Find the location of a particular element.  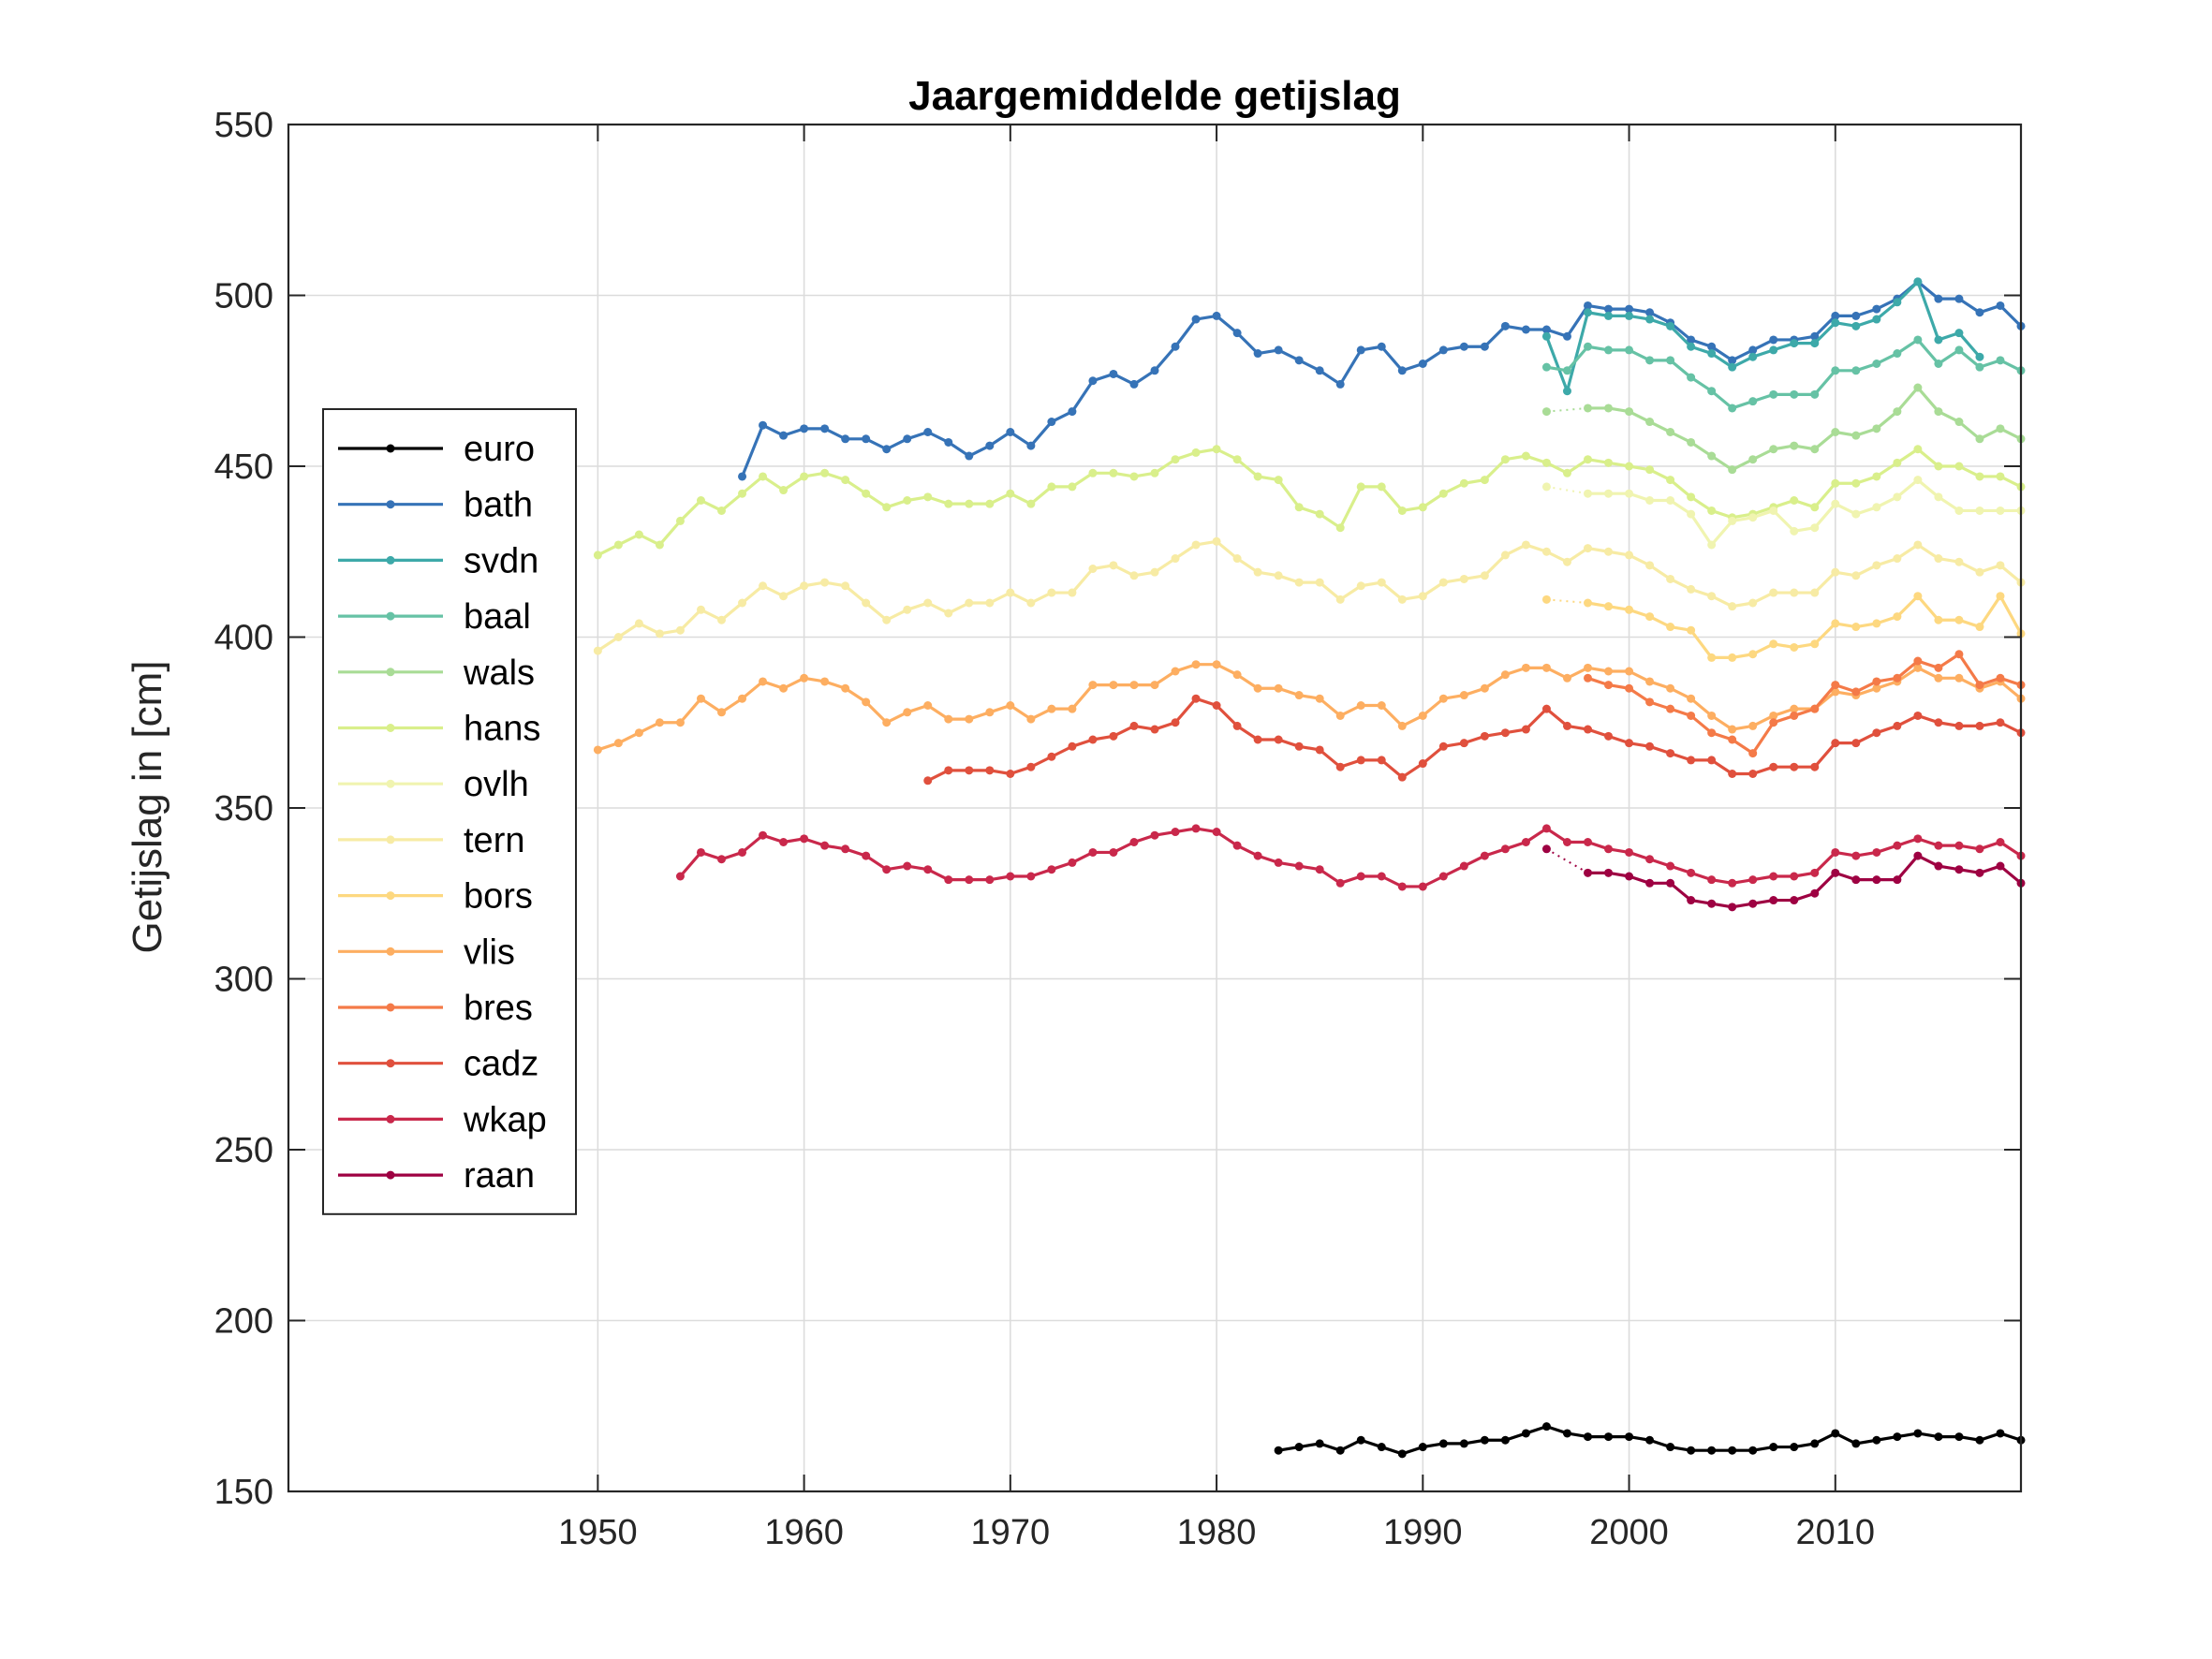

legend-item-hans: hans is located at coordinates (439, 729).